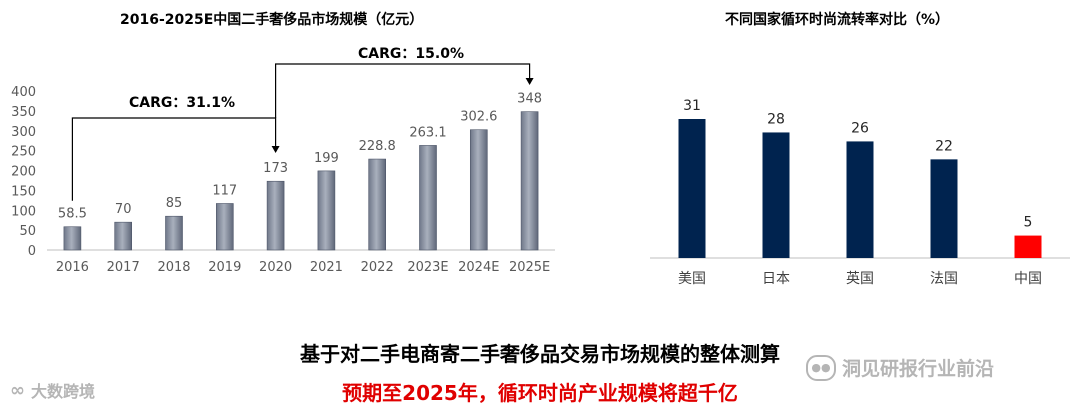 The height and width of the screenshot is (413, 1080). Describe the element at coordinates (23, 112) in the screenshot. I see `y-tick-label: 350` at that location.